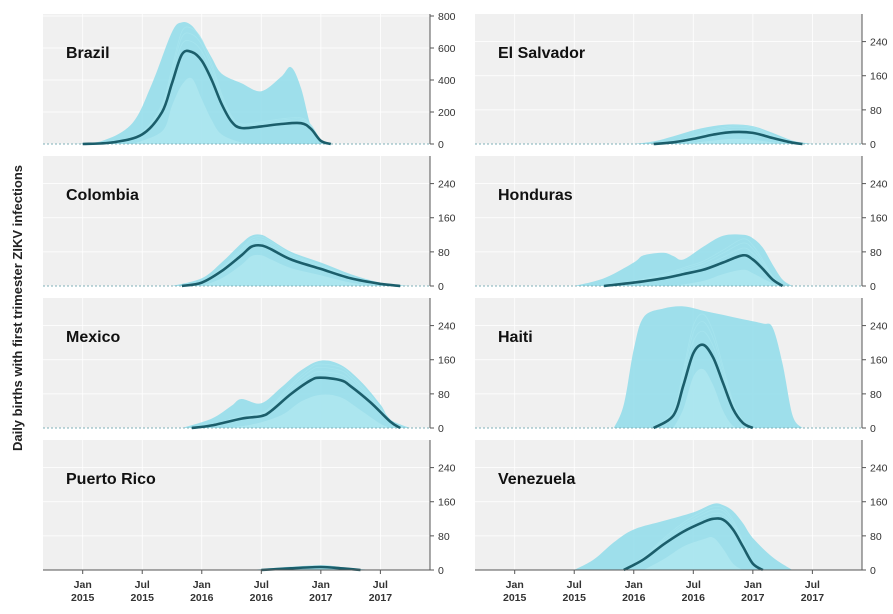 This screenshot has width=893, height=614. What do you see at coordinates (681, 366) in the screenshot?
I see `panel-haiti: 0 80 160 240 Haiti` at bounding box center [681, 366].